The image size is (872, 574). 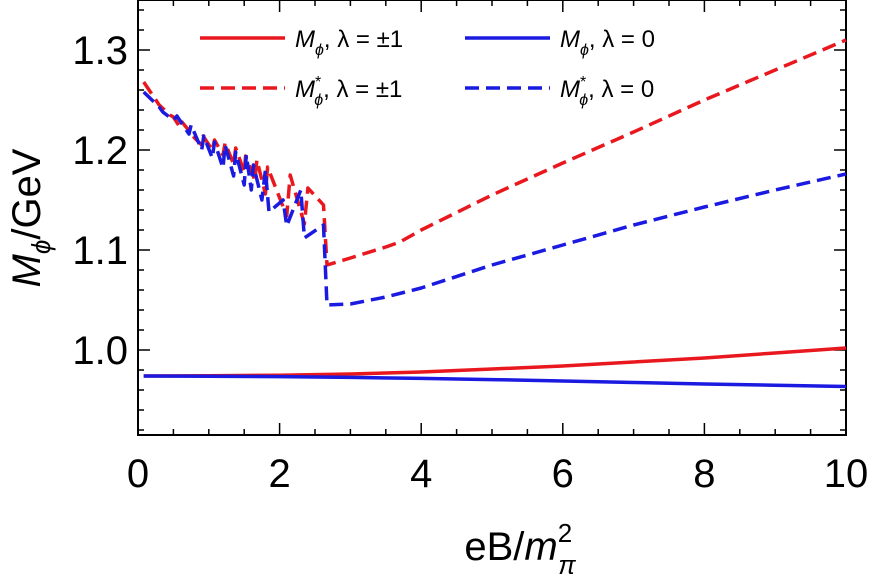 What do you see at coordinates (607, 42) in the screenshot?
I see `legend-label-2: Mϕ, λ = 0` at bounding box center [607, 42].